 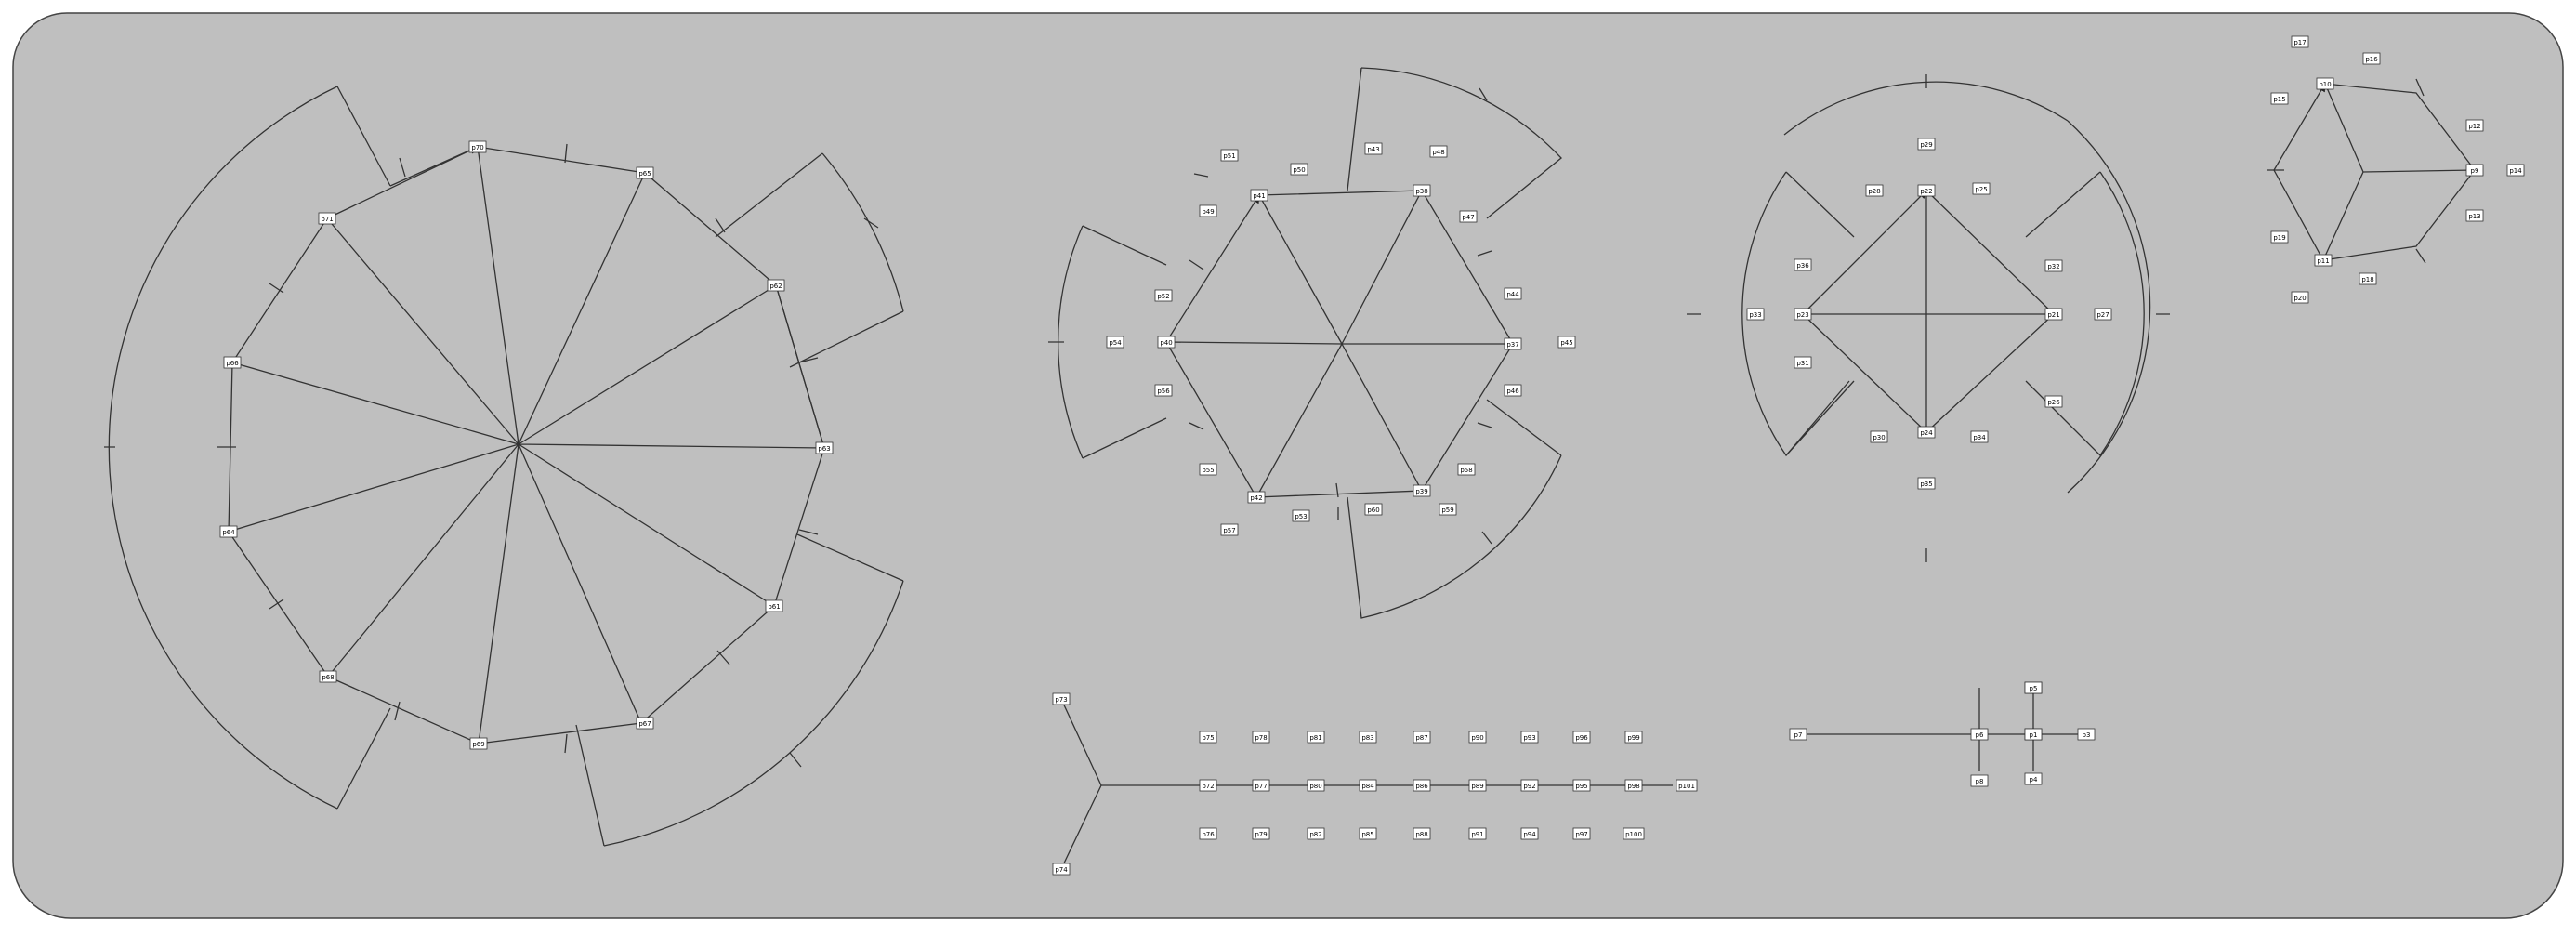 I want to click on node-p79: p79, so click(x=1261, y=833).